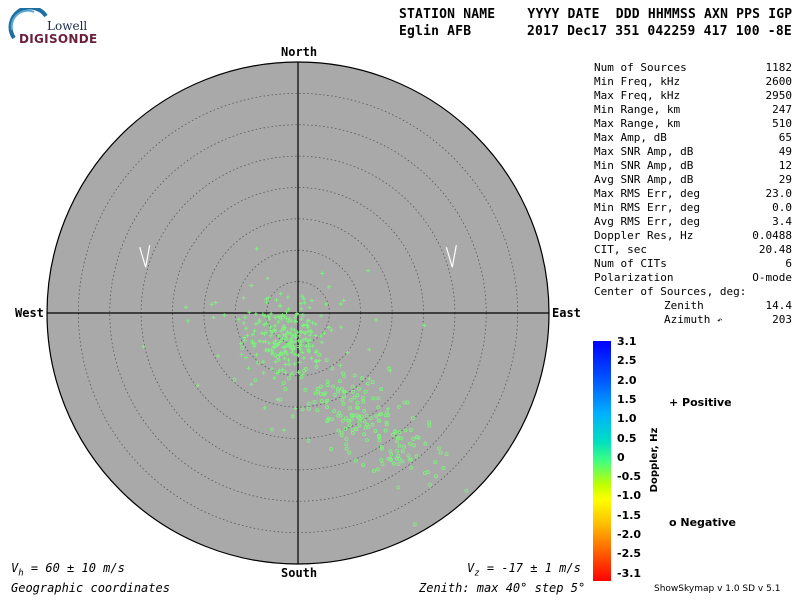  What do you see at coordinates (145, 256) in the screenshot?
I see `velocity-mark` at bounding box center [145, 256].